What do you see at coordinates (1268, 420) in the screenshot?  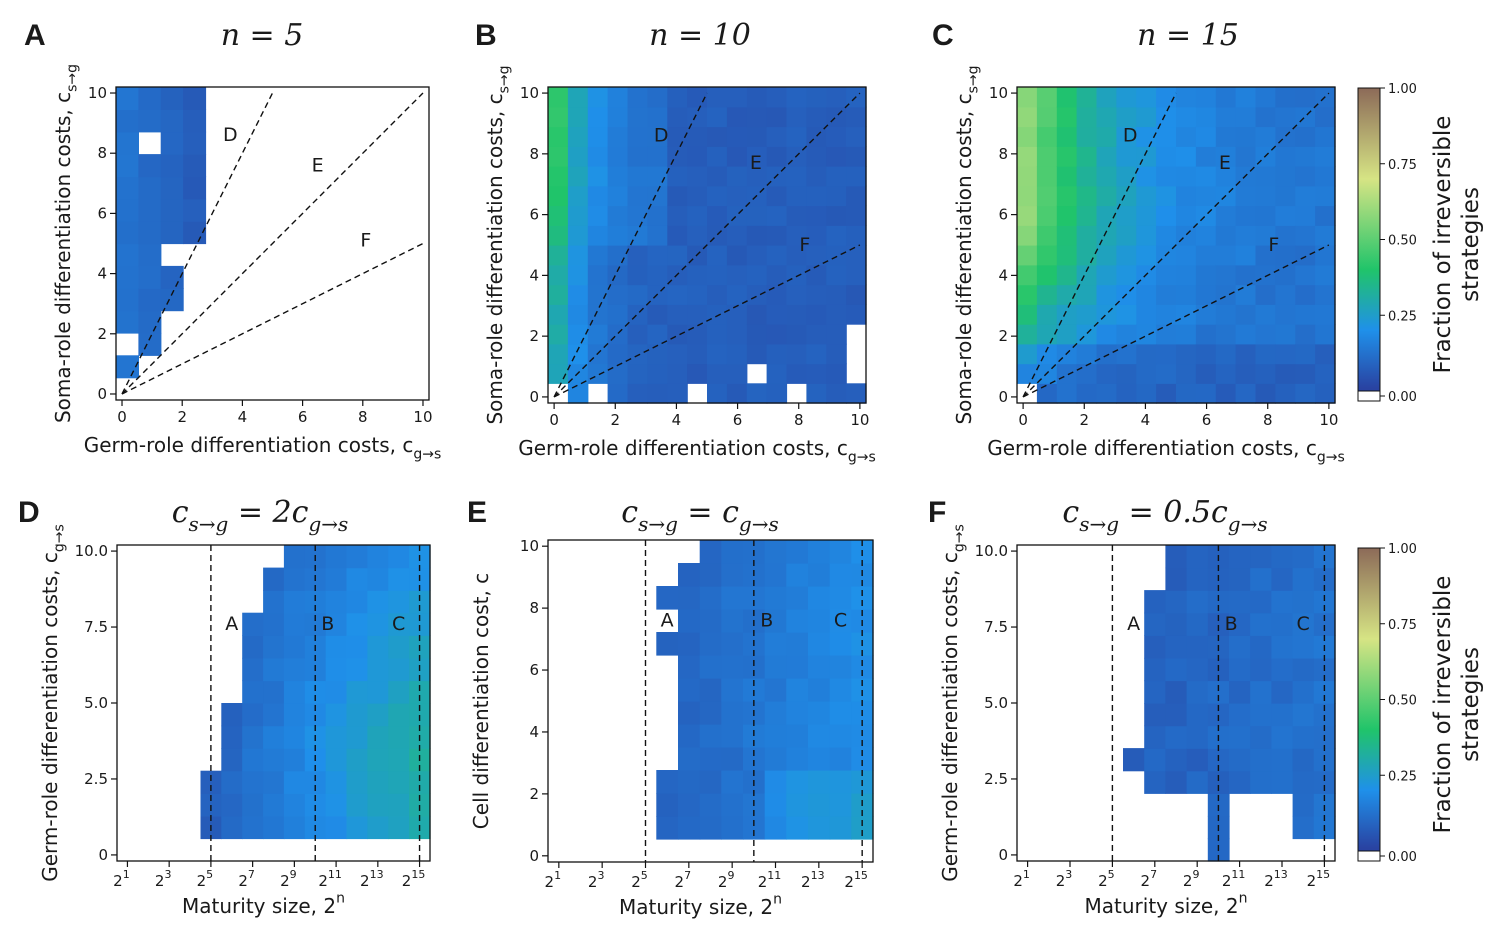 I see `x-tick-label: 8` at bounding box center [1268, 420].